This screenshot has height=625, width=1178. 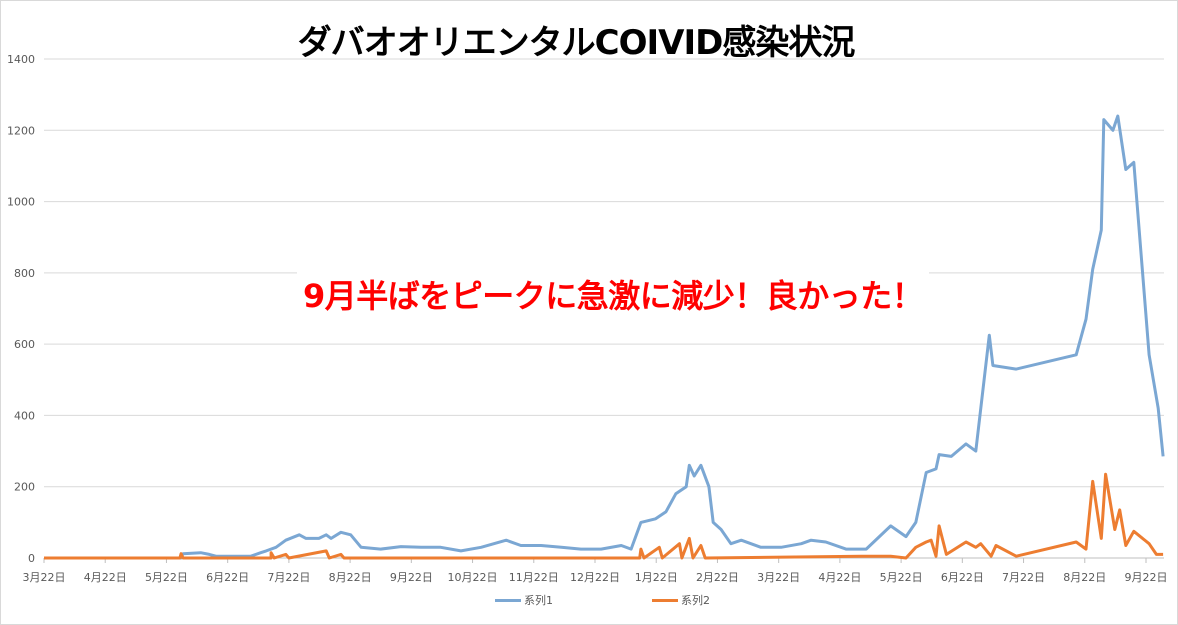 I want to click on y-tick-label: 800, so click(x=24, y=273).